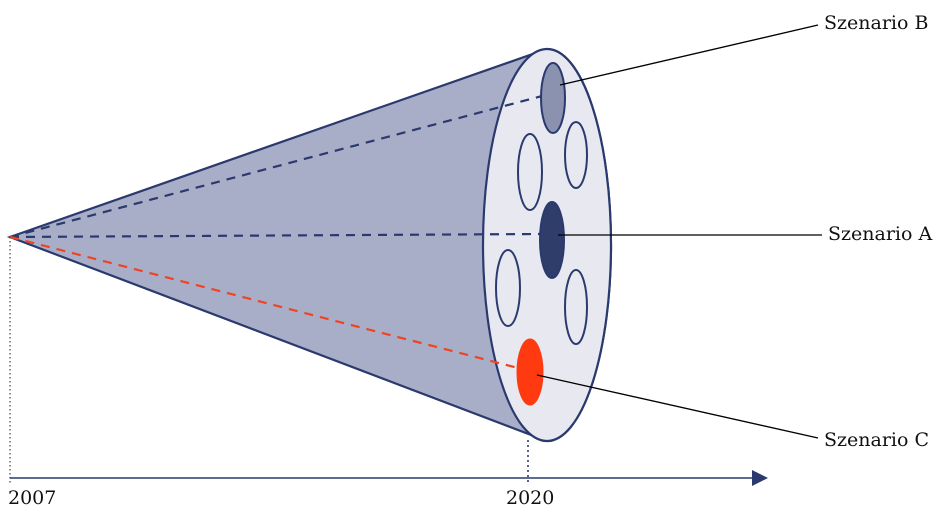  I want to click on scenario-b-label: Szenario B, so click(876, 23).